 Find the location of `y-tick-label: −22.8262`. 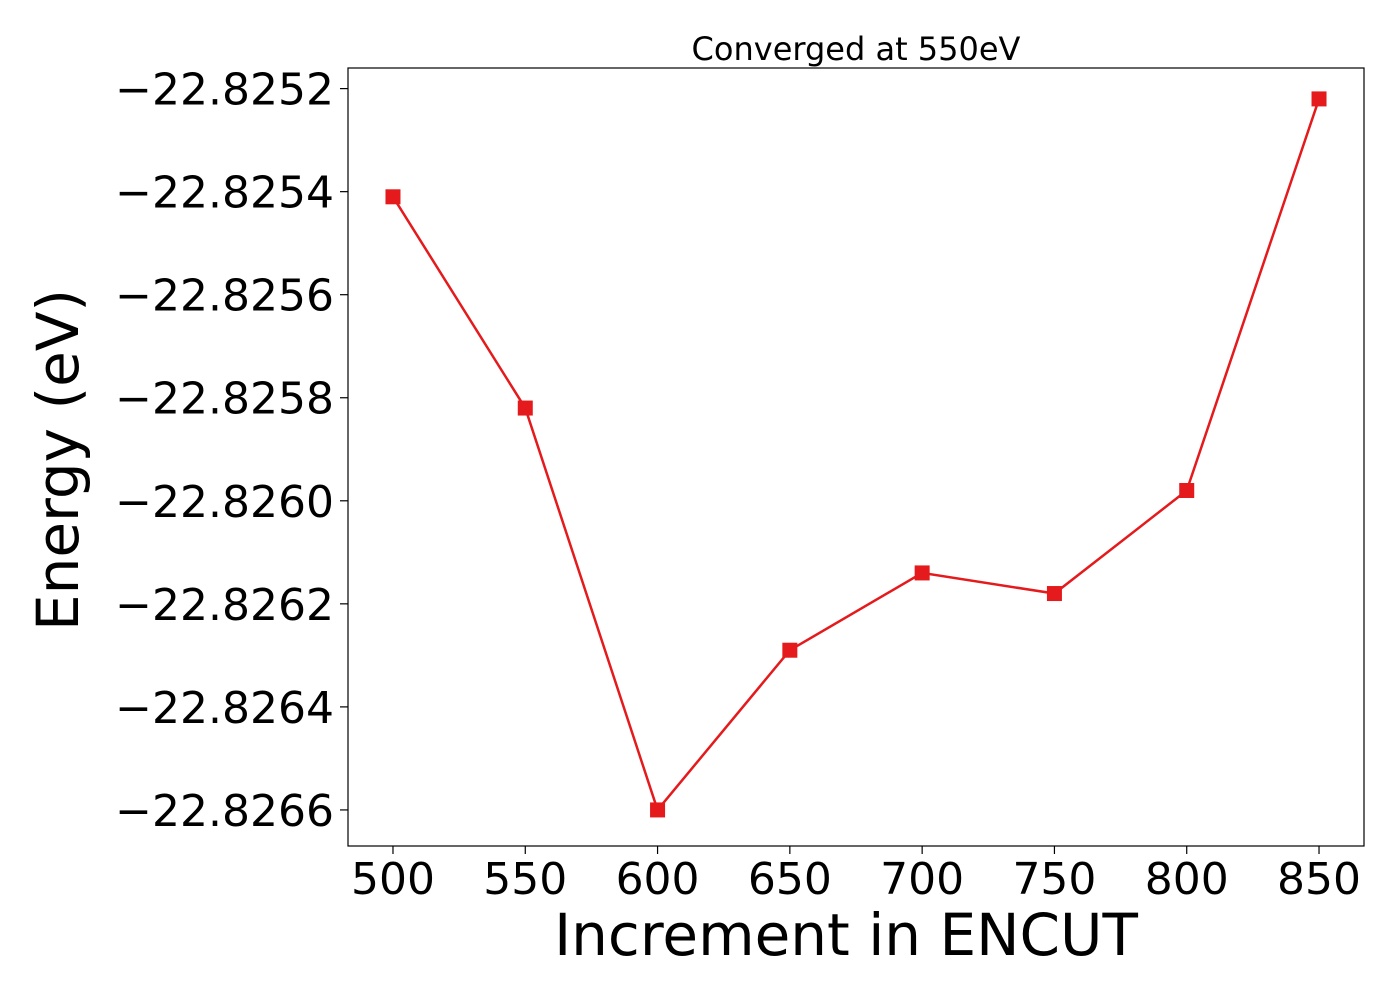

y-tick-label: −22.8262 is located at coordinates (224, 605).